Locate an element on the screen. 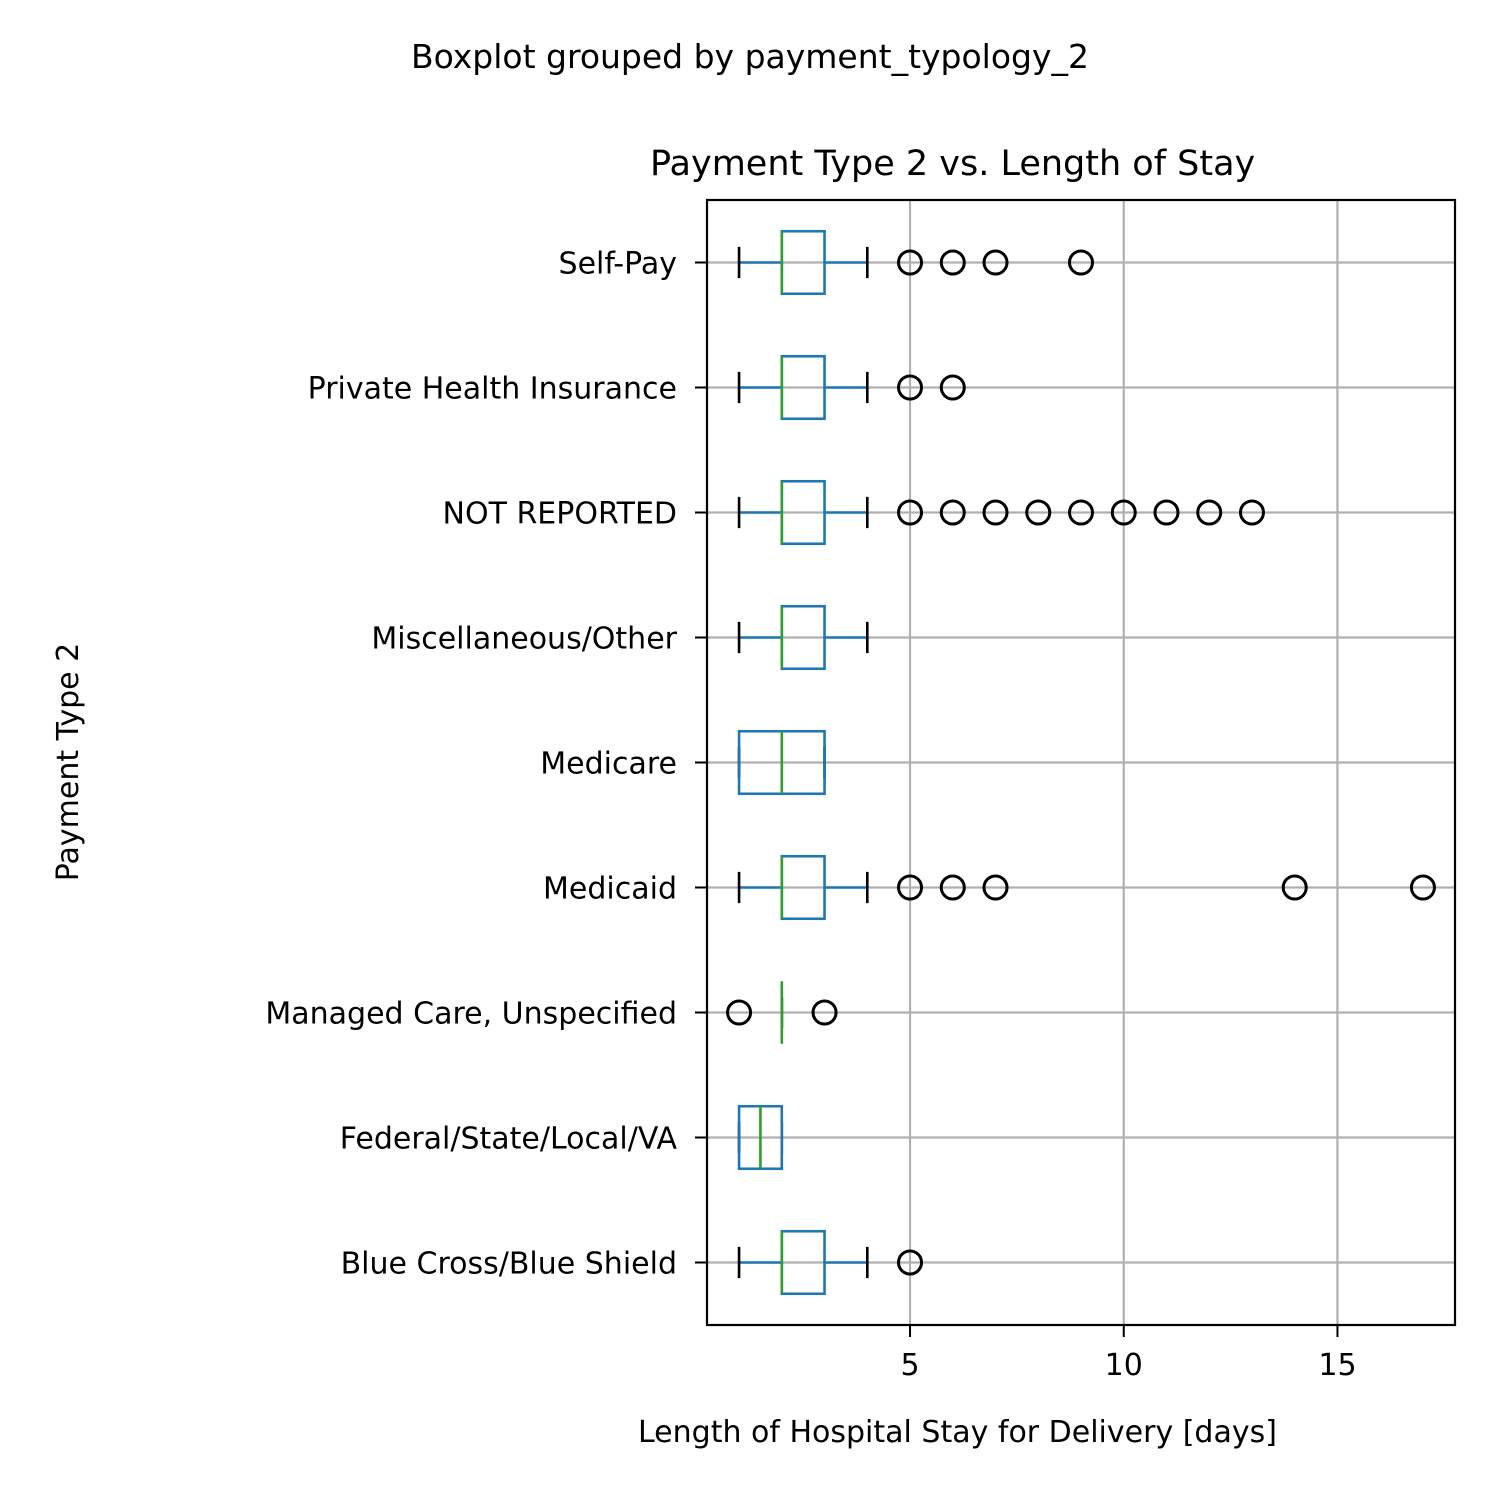 The width and height of the screenshot is (1500, 1500). y-axis-label: Payment Type 2 is located at coordinates (68, 762).